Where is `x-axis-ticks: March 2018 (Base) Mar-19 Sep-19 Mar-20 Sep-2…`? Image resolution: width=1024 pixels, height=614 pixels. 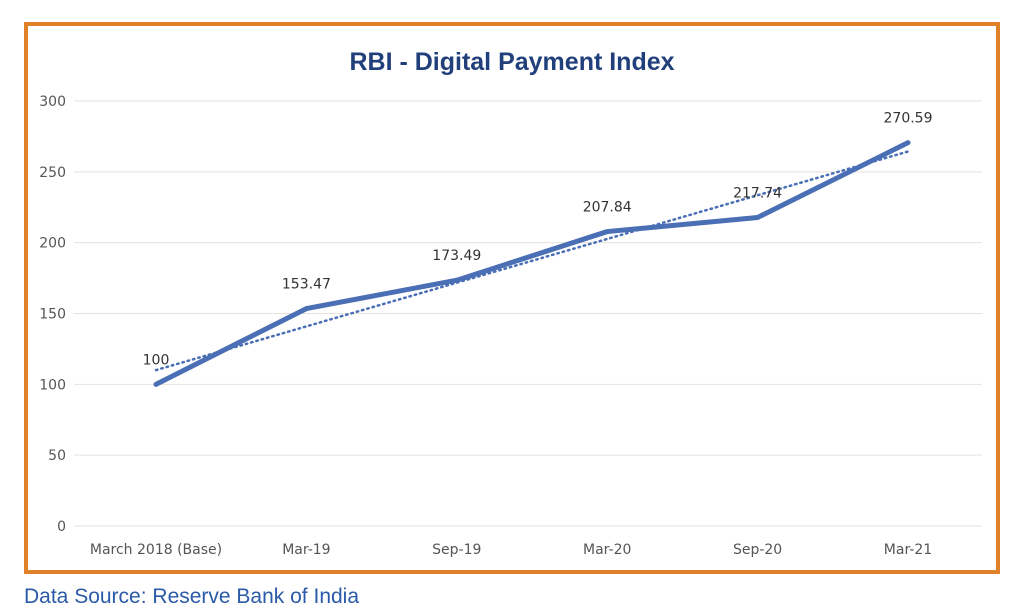
x-axis-ticks: March 2018 (Base) Mar-19 Sep-19 Mar-20 Sep-2… is located at coordinates (511, 550).